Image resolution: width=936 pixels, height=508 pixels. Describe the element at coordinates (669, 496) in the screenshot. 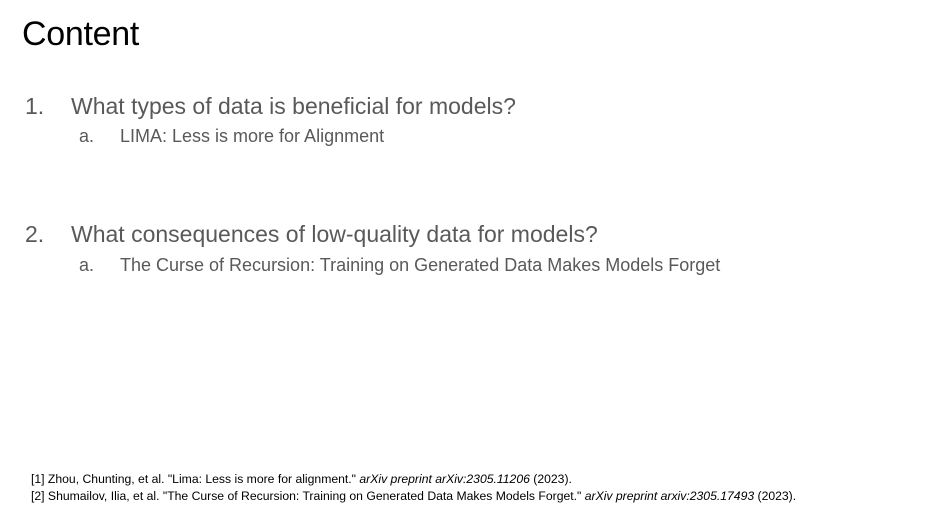

I see `reference-venue: arXiv preprint arxiv:2305.17493` at that location.